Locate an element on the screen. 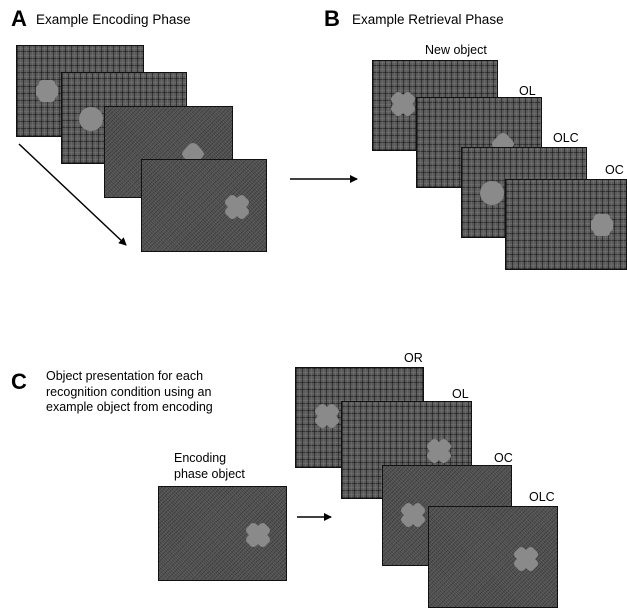 The image size is (627, 613). condition-label-ol: OL is located at coordinates (460, 394).